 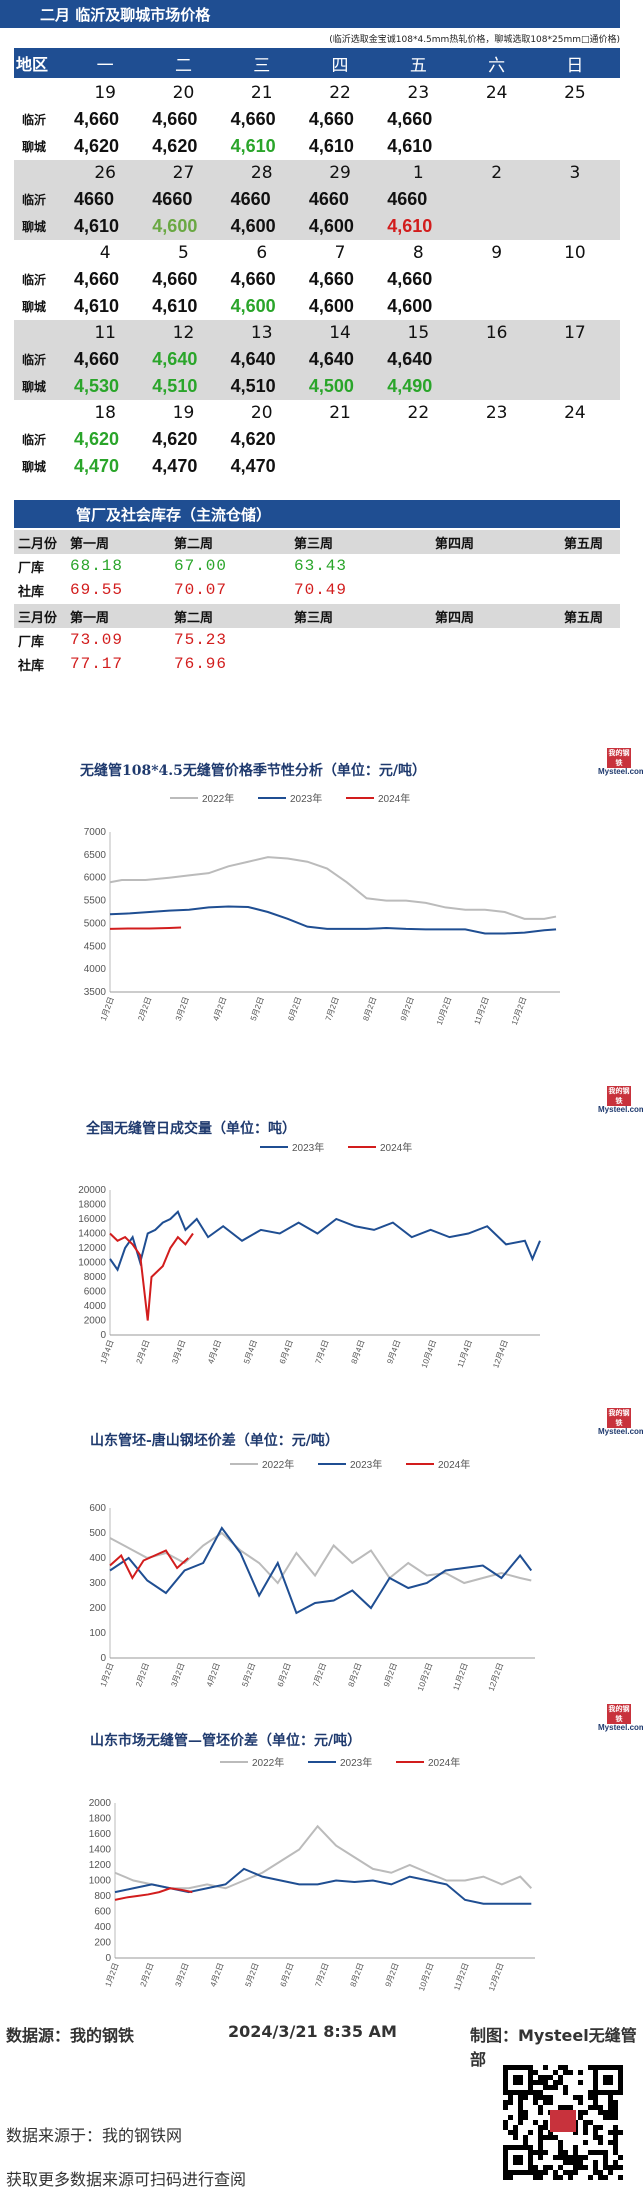 I want to click on price-b-cell: 4,470, so click(x=175, y=466).